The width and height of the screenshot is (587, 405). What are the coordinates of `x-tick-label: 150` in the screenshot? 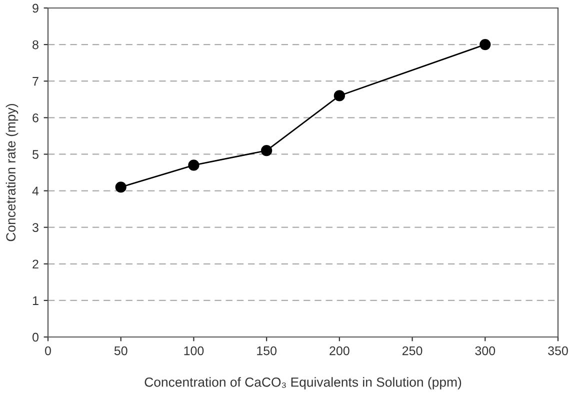 It's located at (267, 351).